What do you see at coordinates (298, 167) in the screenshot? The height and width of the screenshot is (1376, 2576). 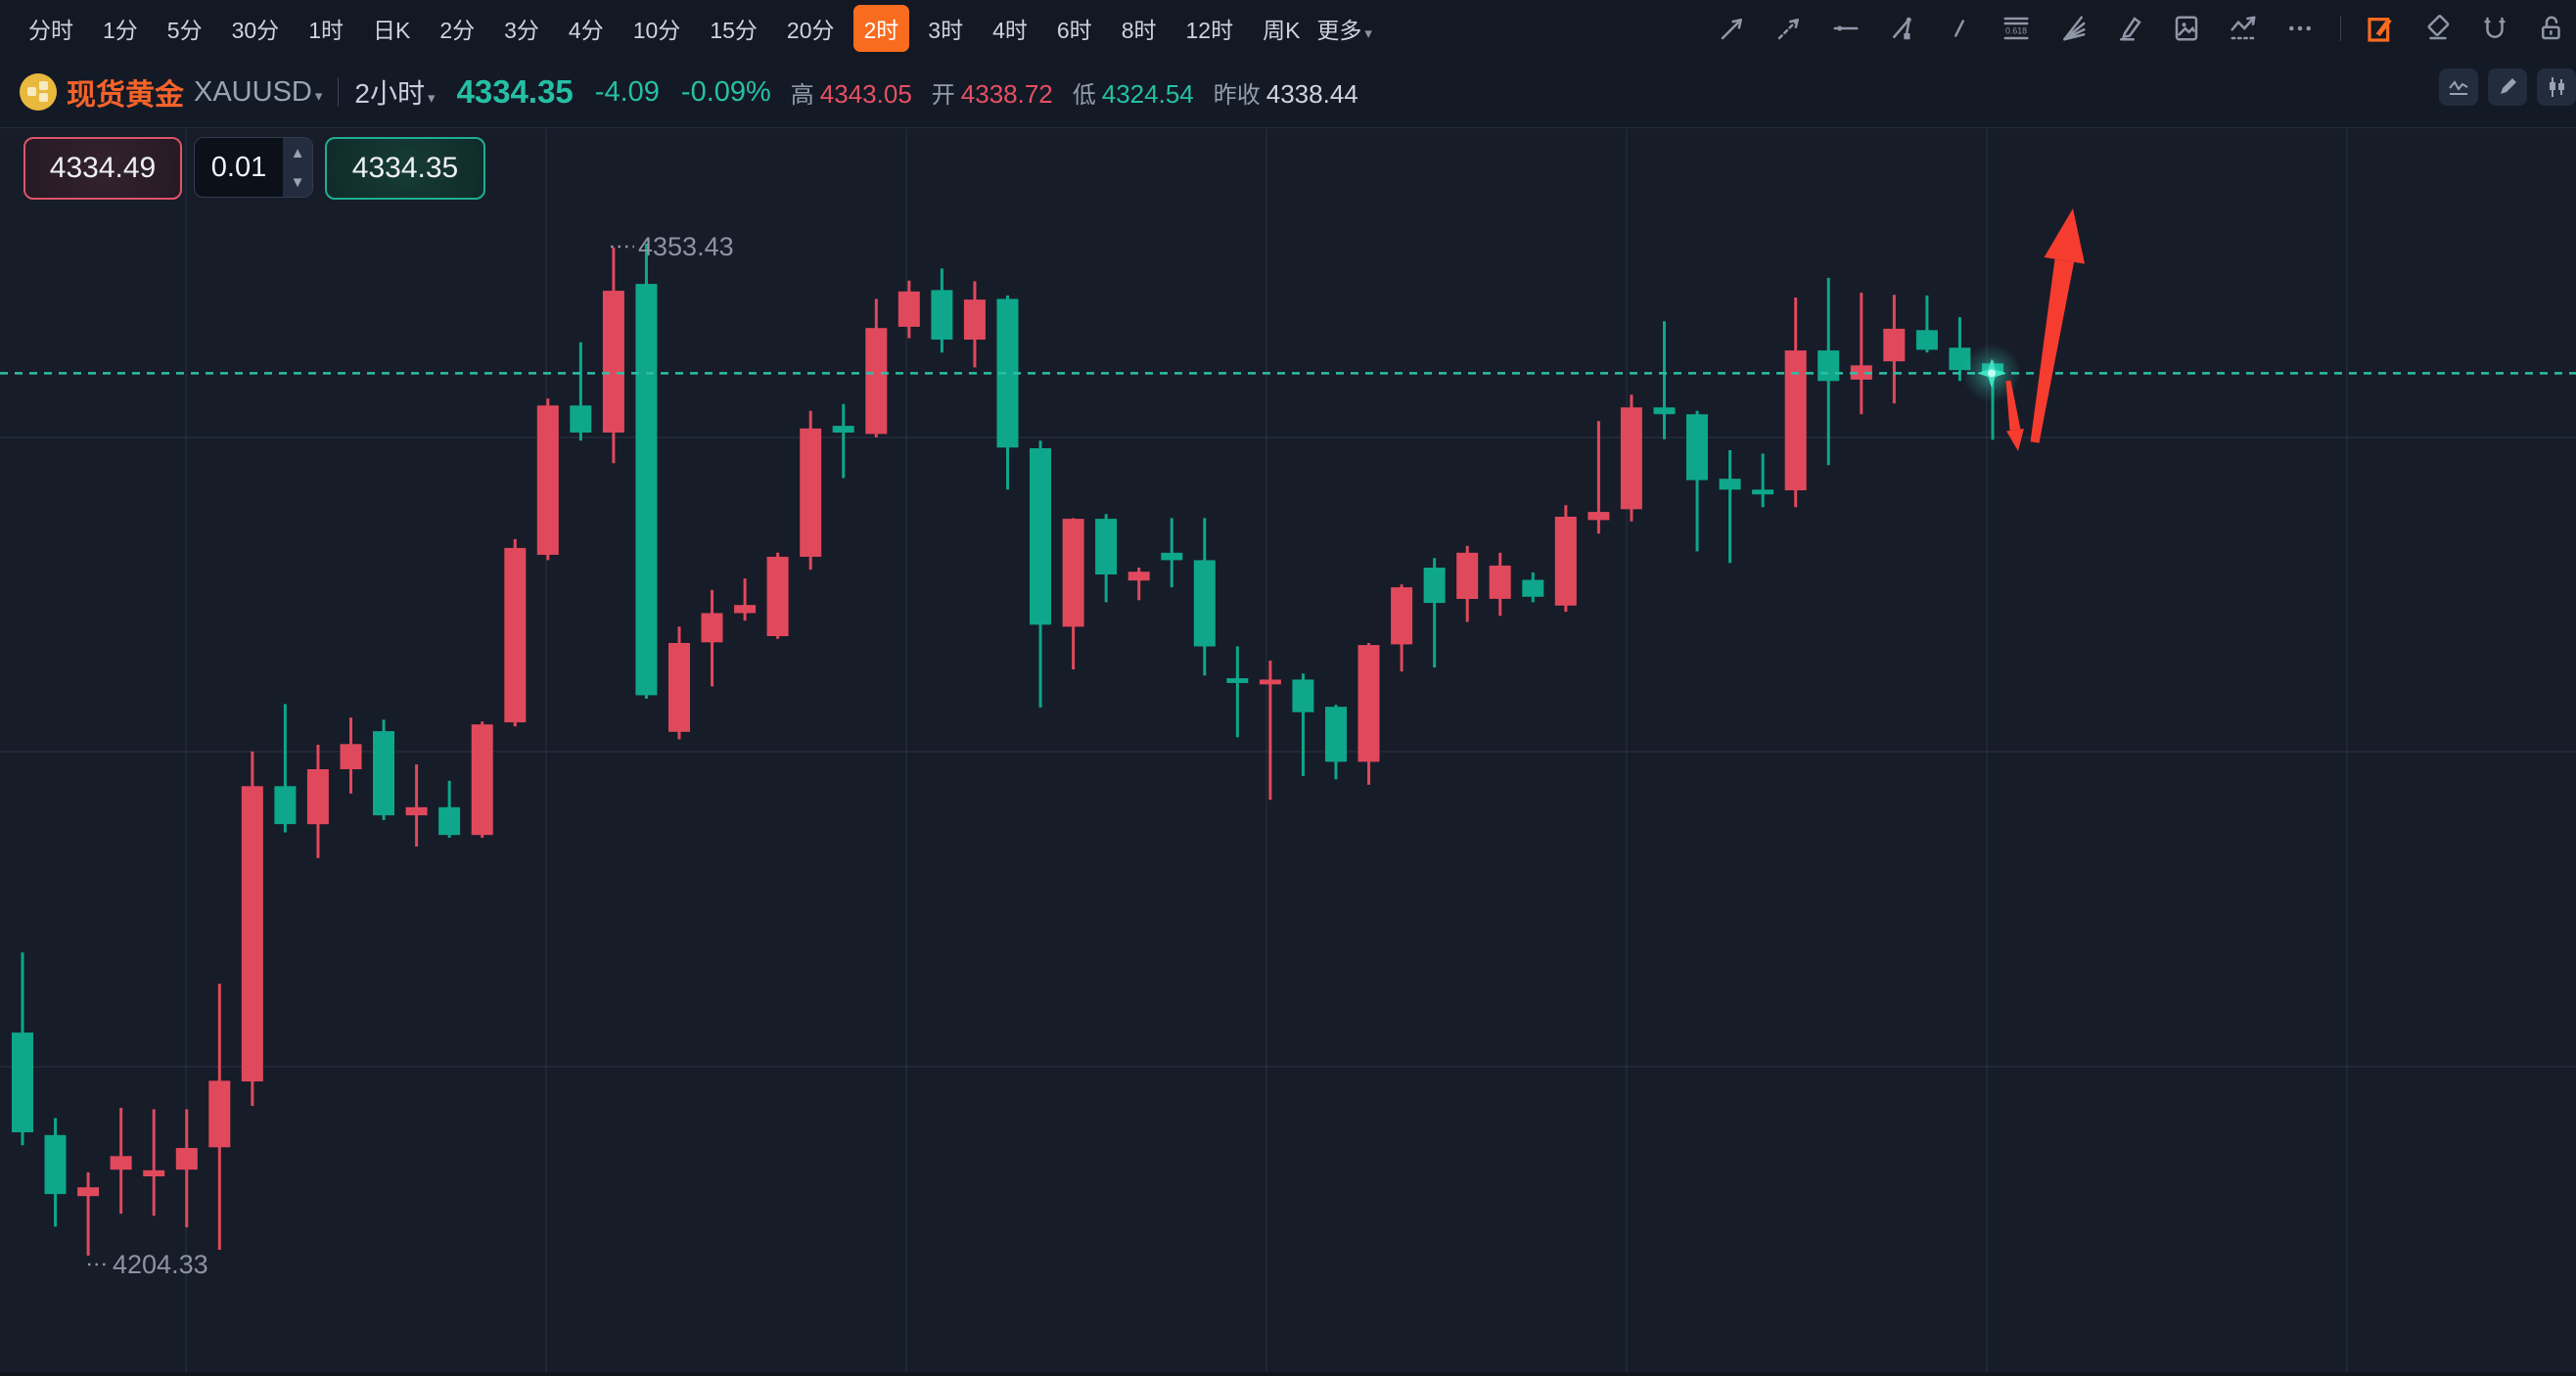 I see `quantity-stepper: ▲ ▼` at bounding box center [298, 167].